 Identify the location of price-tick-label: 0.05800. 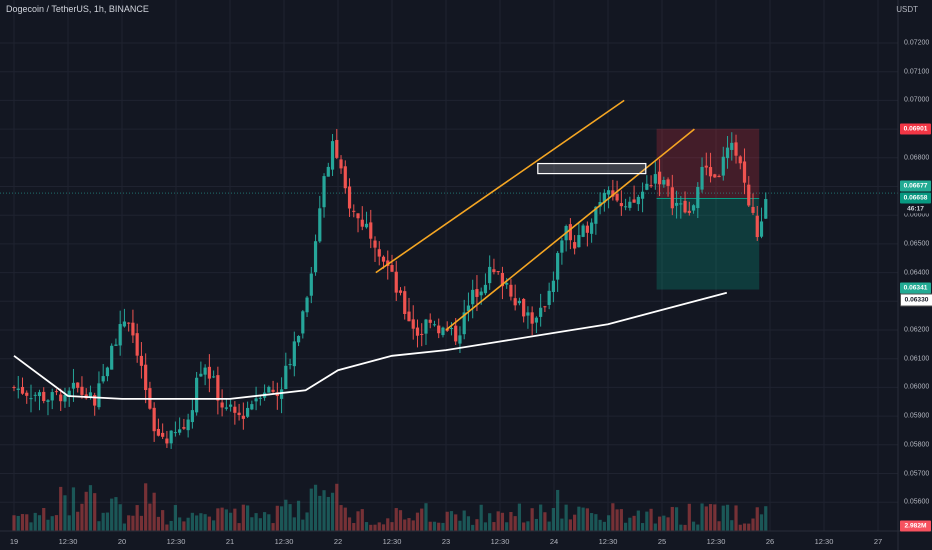
(917, 445).